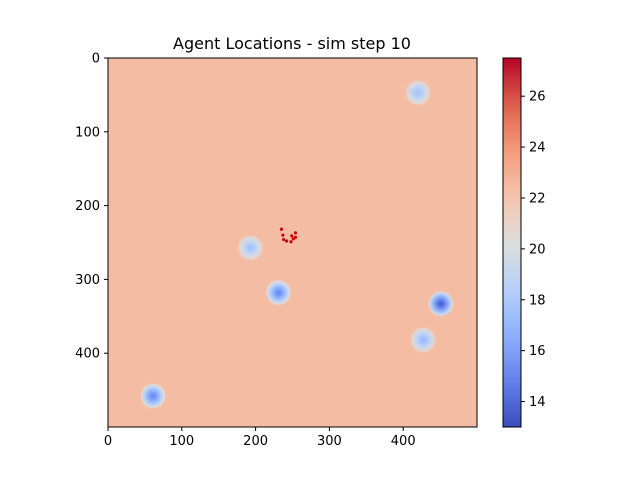 The image size is (640, 480). What do you see at coordinates (108, 441) in the screenshot?
I see `x-tick-label: 0` at bounding box center [108, 441].